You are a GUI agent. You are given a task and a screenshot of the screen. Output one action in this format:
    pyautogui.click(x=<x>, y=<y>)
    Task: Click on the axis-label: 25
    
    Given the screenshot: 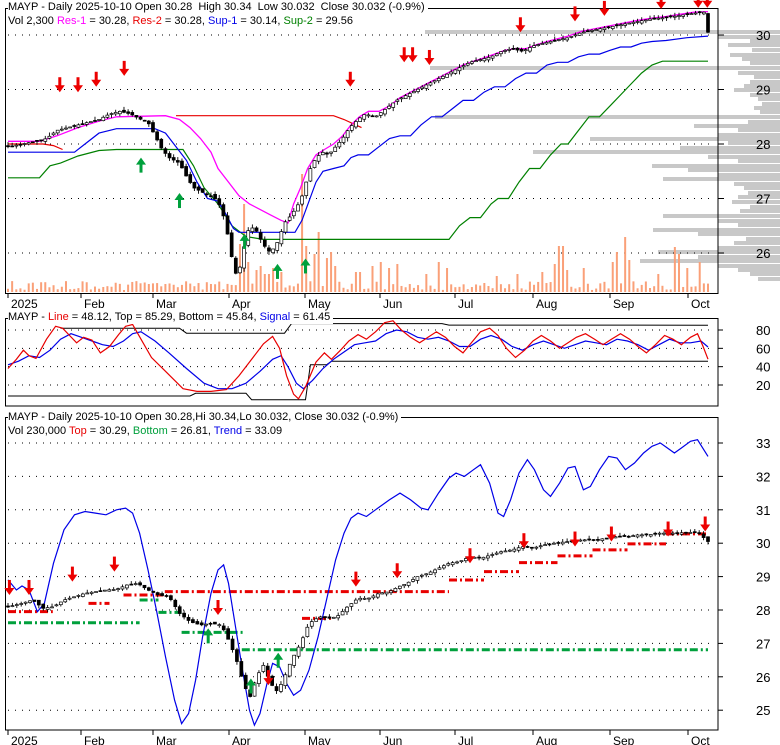 What is the action you would take?
    pyautogui.click(x=763, y=710)
    